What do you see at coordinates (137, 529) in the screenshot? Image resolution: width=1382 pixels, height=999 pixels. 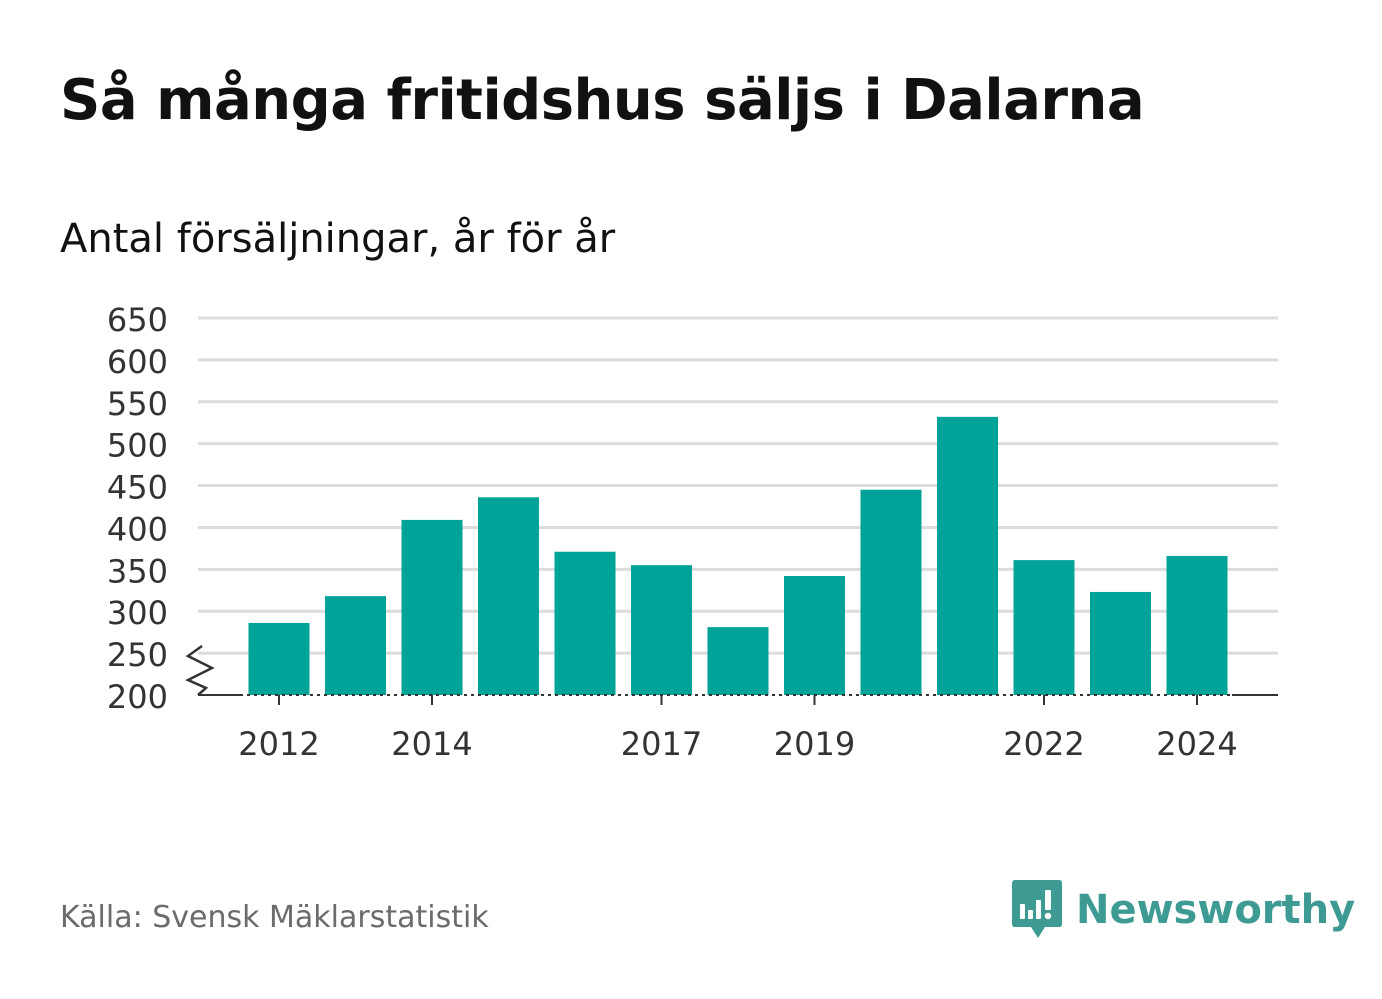 I see `y-tick-label-400: 400` at bounding box center [137, 529].